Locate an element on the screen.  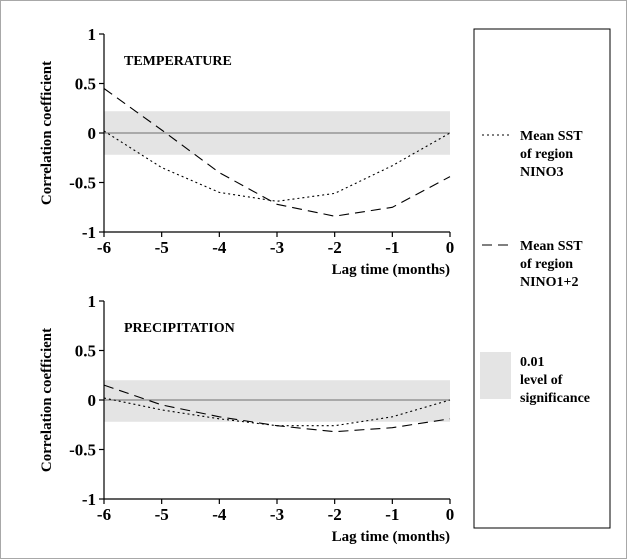
series-line-nino3 is located at coordinates (277, 166).